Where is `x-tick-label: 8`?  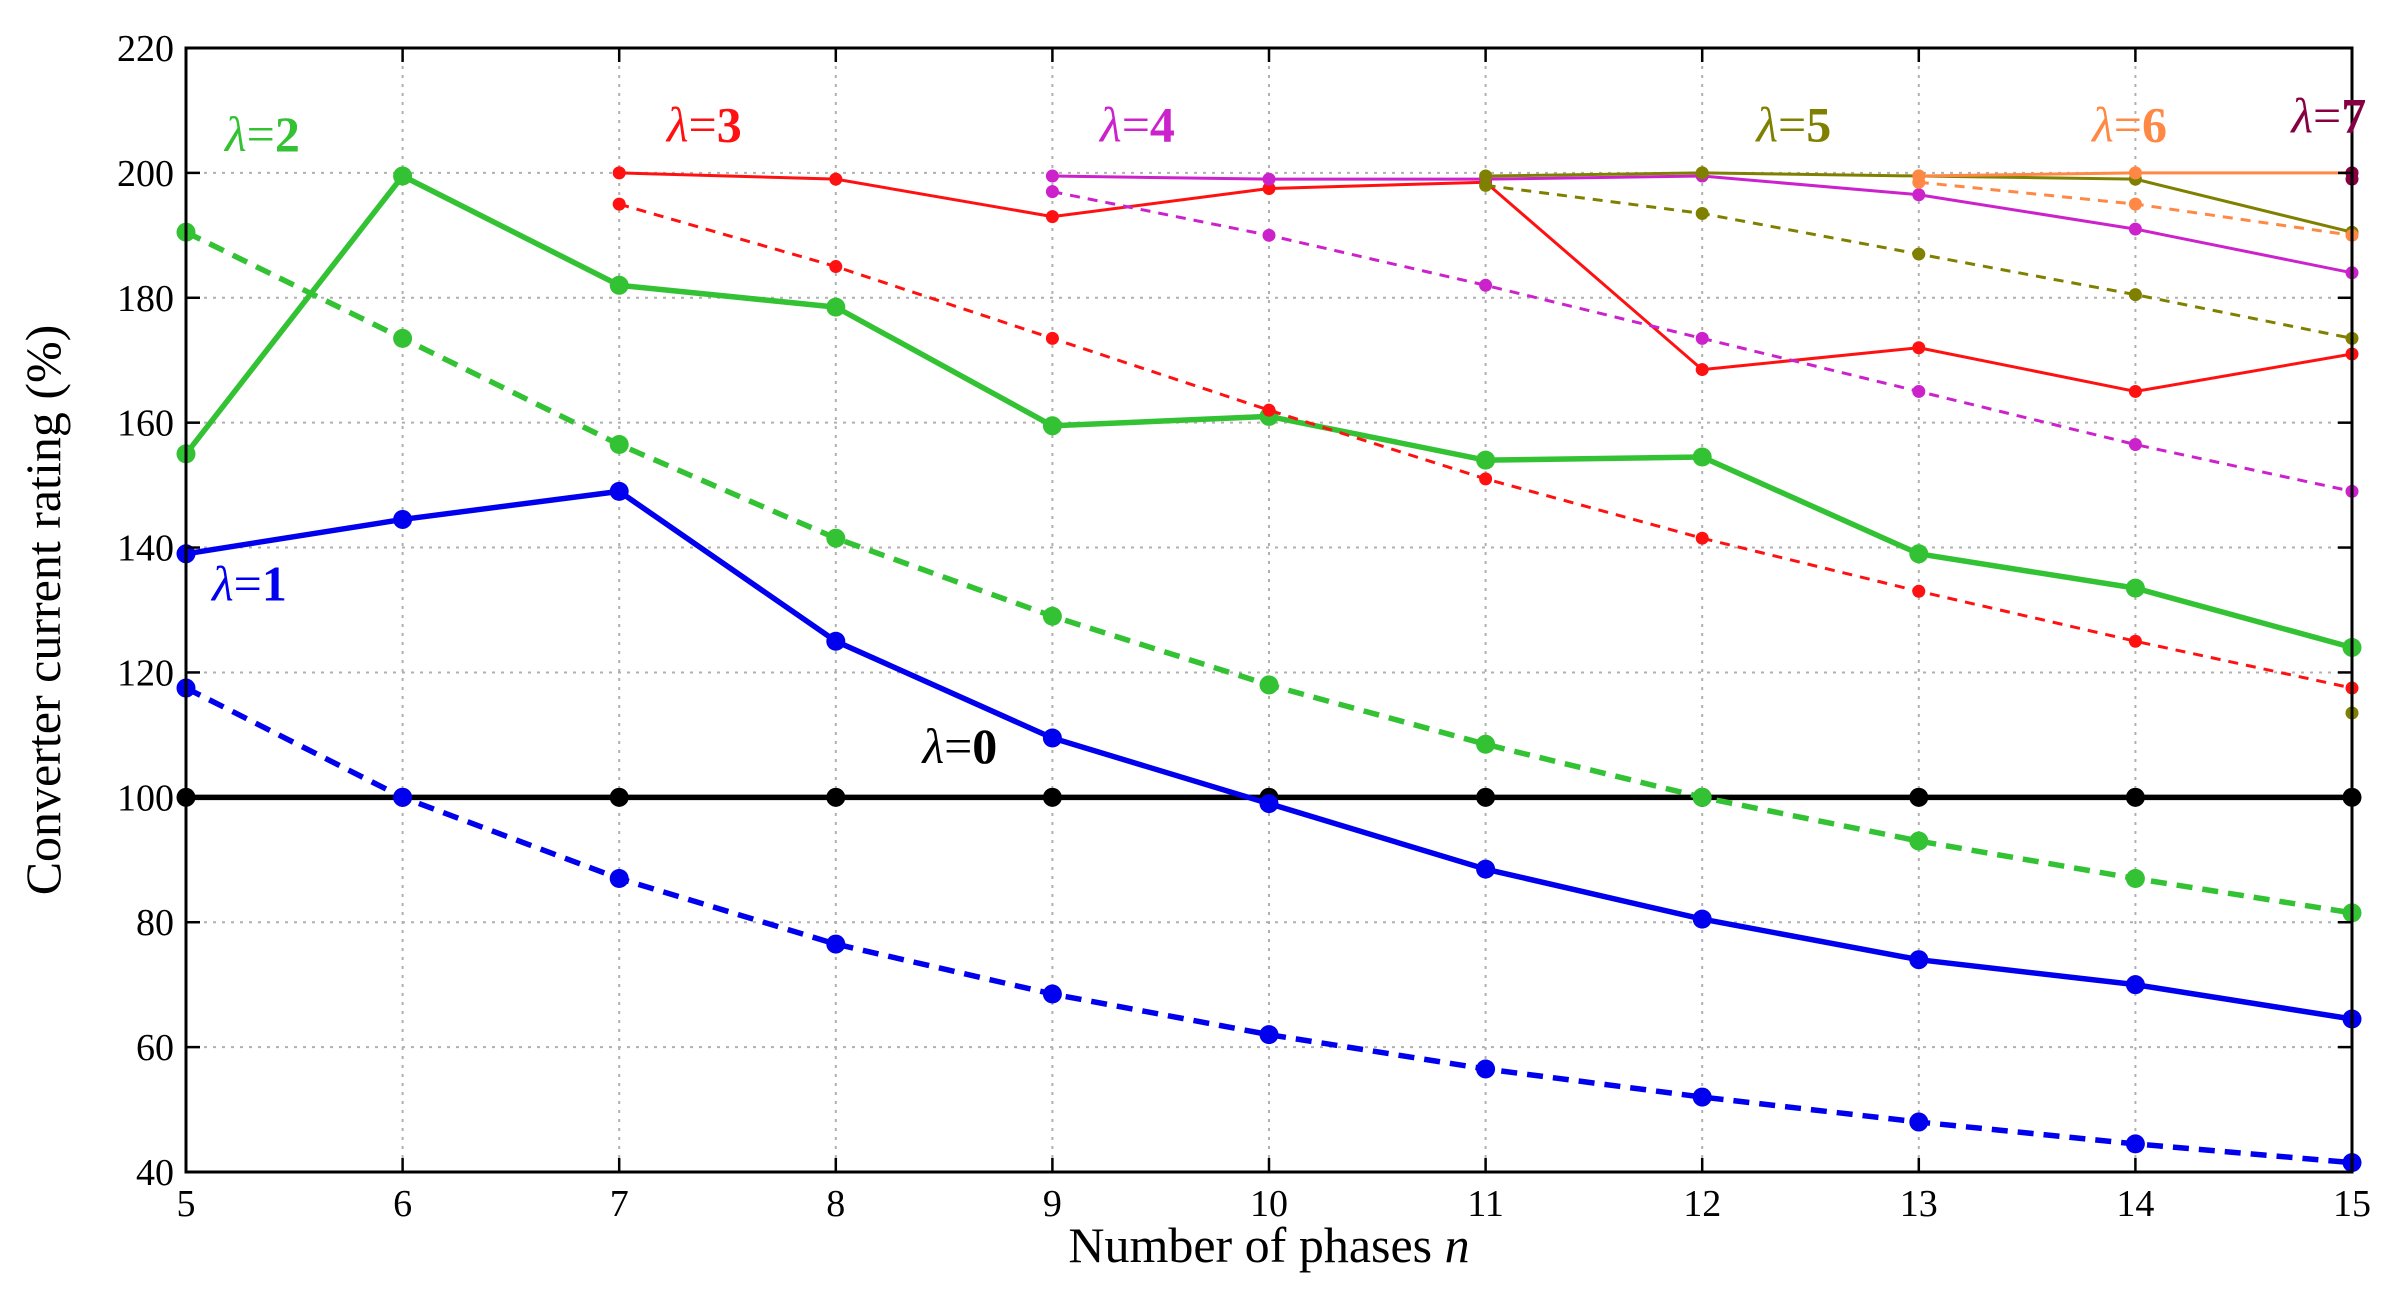
x-tick-label: 8 is located at coordinates (835, 1204).